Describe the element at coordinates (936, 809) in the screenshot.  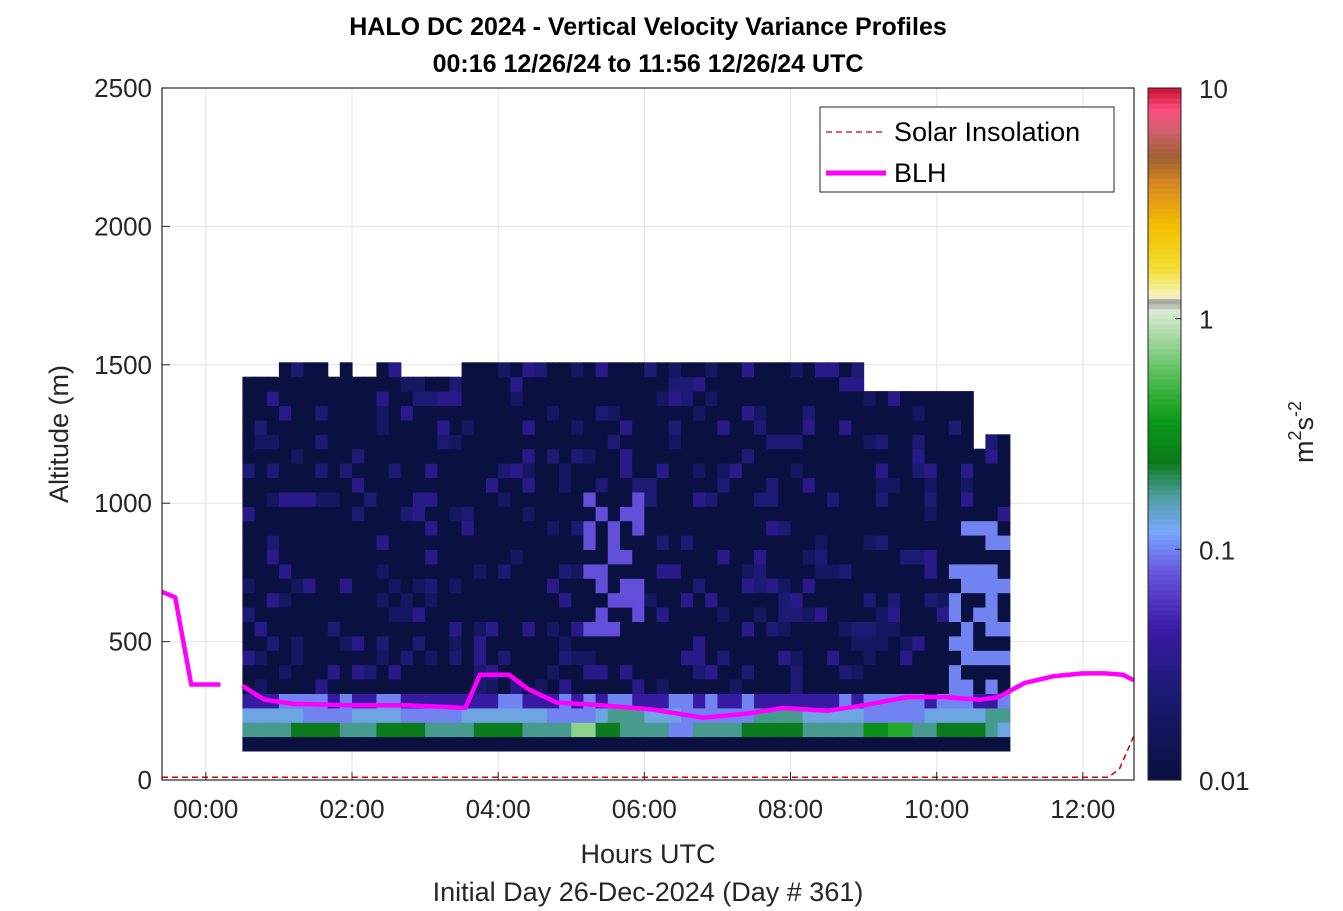
I see `x-tick-label-5: 10:00` at that location.